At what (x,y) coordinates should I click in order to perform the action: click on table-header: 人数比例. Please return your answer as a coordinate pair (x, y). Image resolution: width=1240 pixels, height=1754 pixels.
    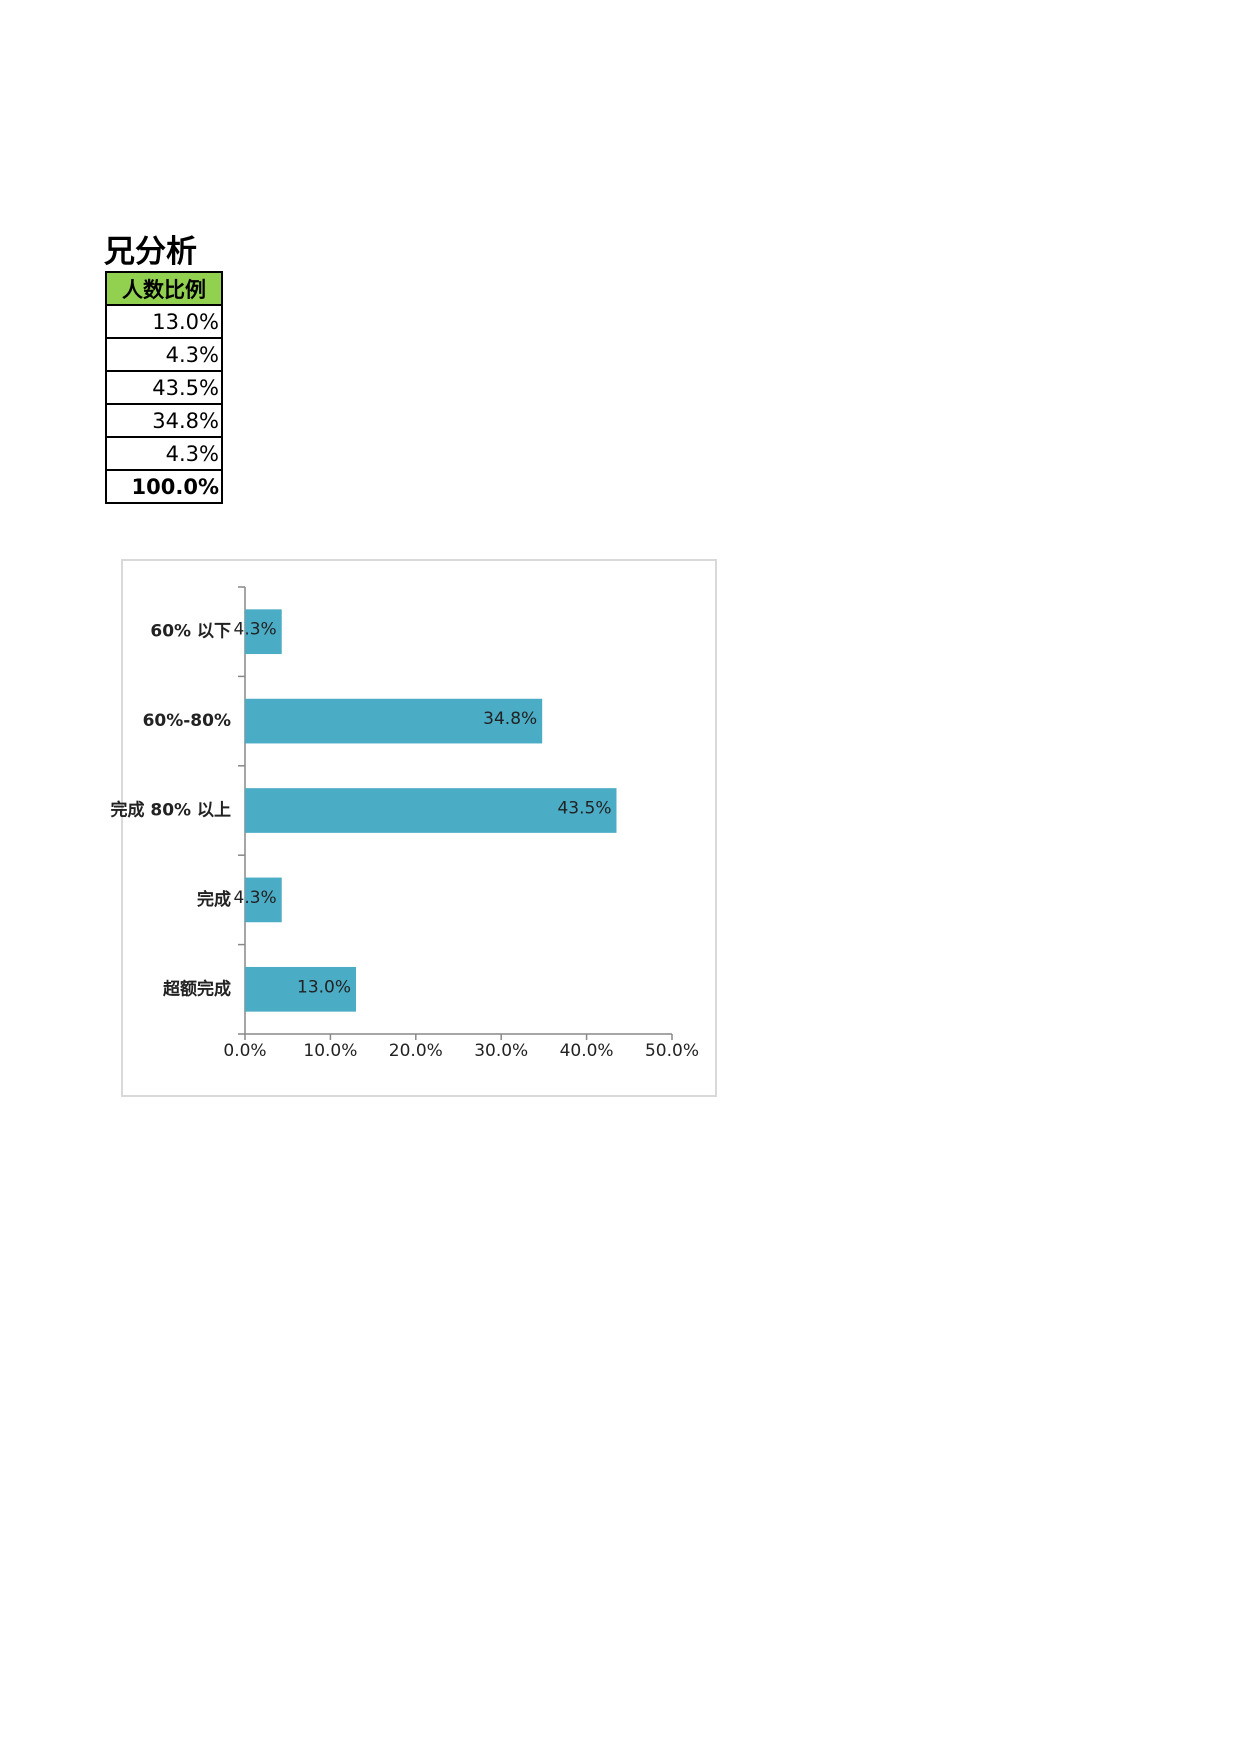
    Looking at the image, I should click on (164, 288).